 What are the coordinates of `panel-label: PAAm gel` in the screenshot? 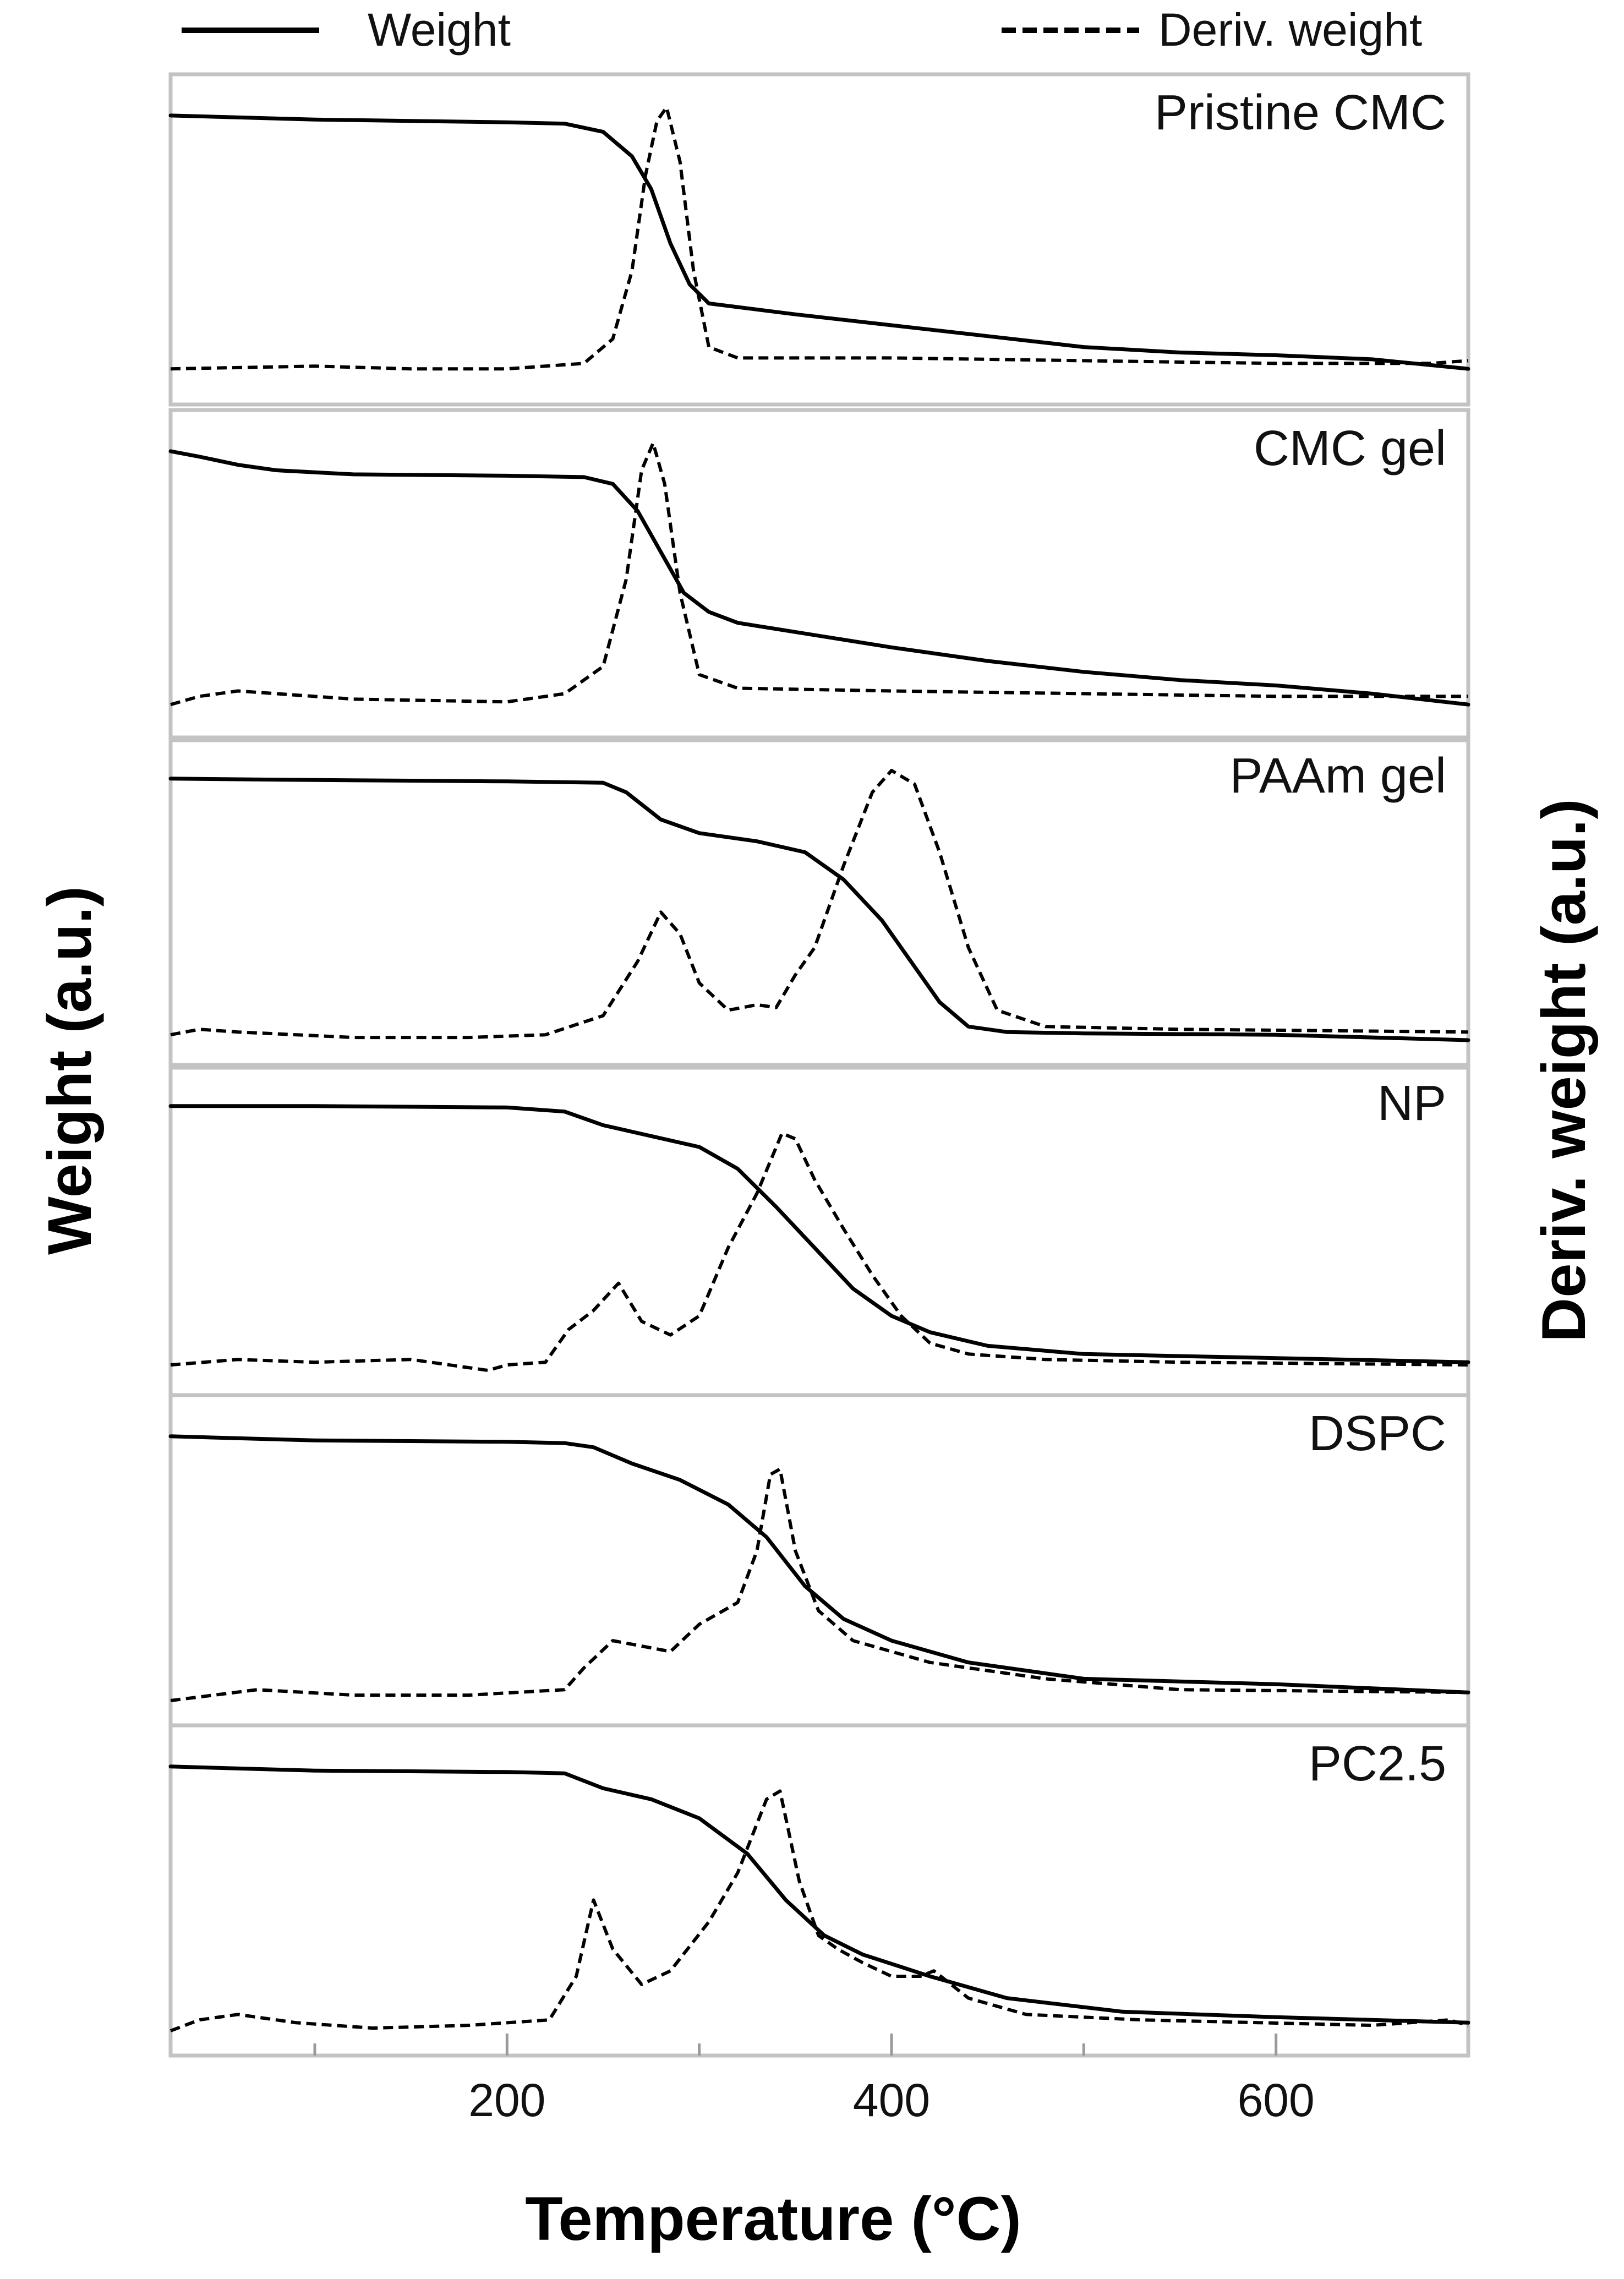 It's located at (1338, 776).